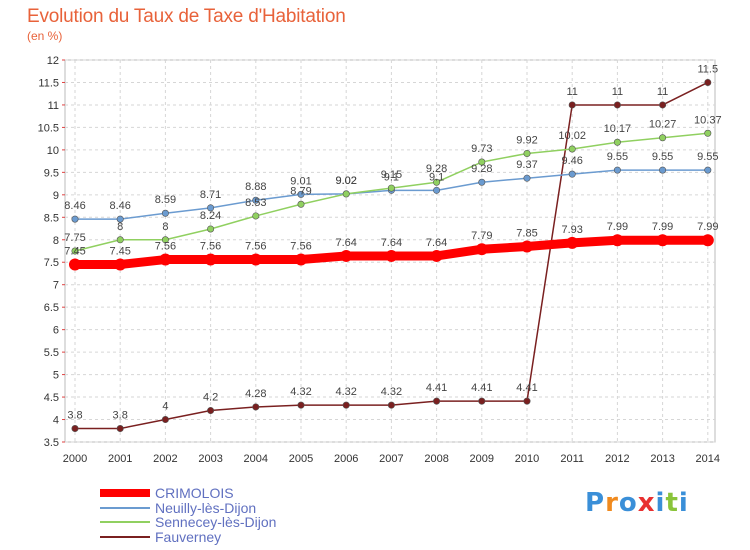 This screenshot has height=550, width=750. What do you see at coordinates (53, 151) in the screenshot?
I see `y-tick-label: 10` at bounding box center [53, 151].